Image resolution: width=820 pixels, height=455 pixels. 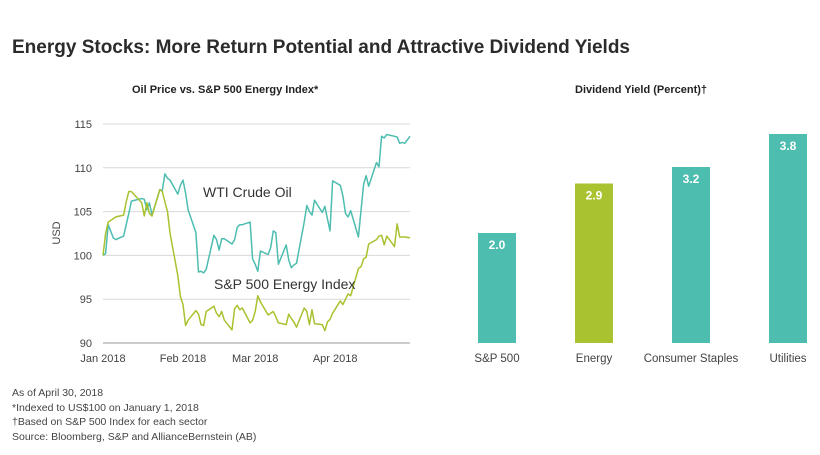 I want to click on series-annotation-wti: WTI Crude Oil, so click(x=247, y=192).